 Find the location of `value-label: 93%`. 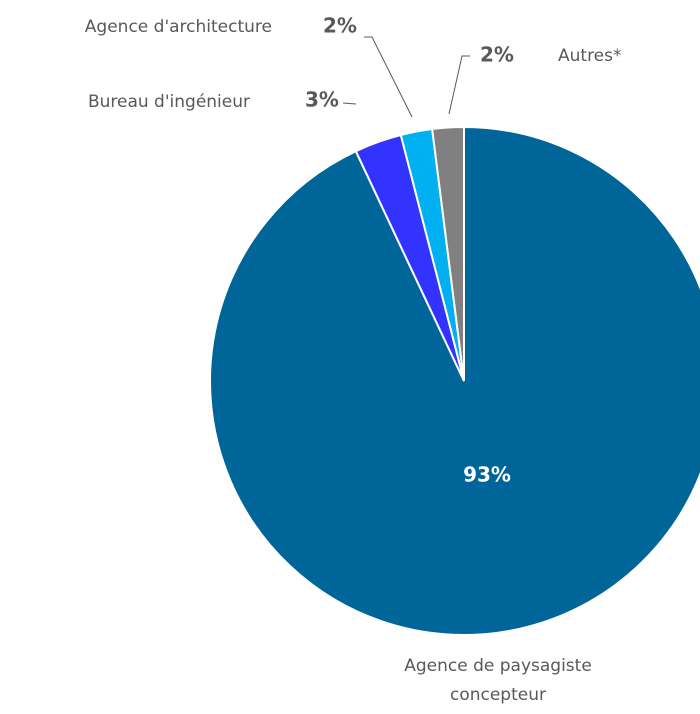

value-label: 93% is located at coordinates (487, 475).